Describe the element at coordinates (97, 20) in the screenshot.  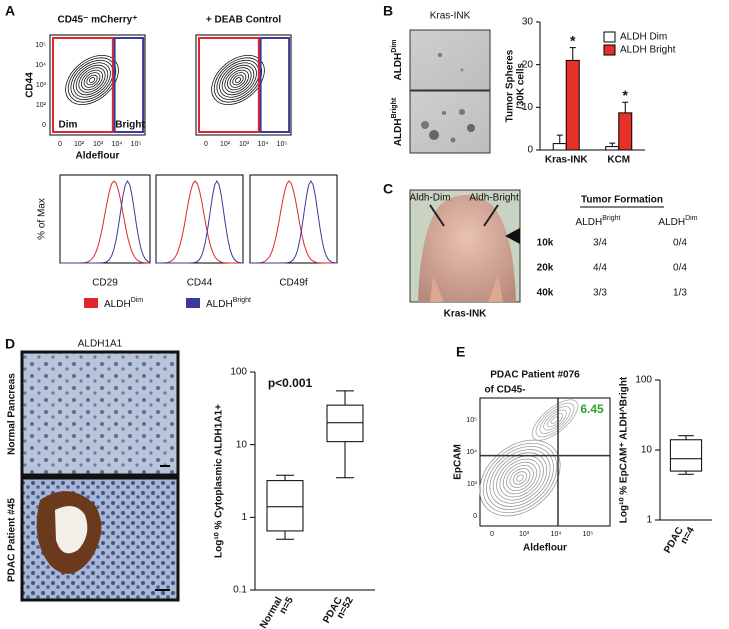
I see `plot-title: CD45⁻ mCherry⁺` at that location.